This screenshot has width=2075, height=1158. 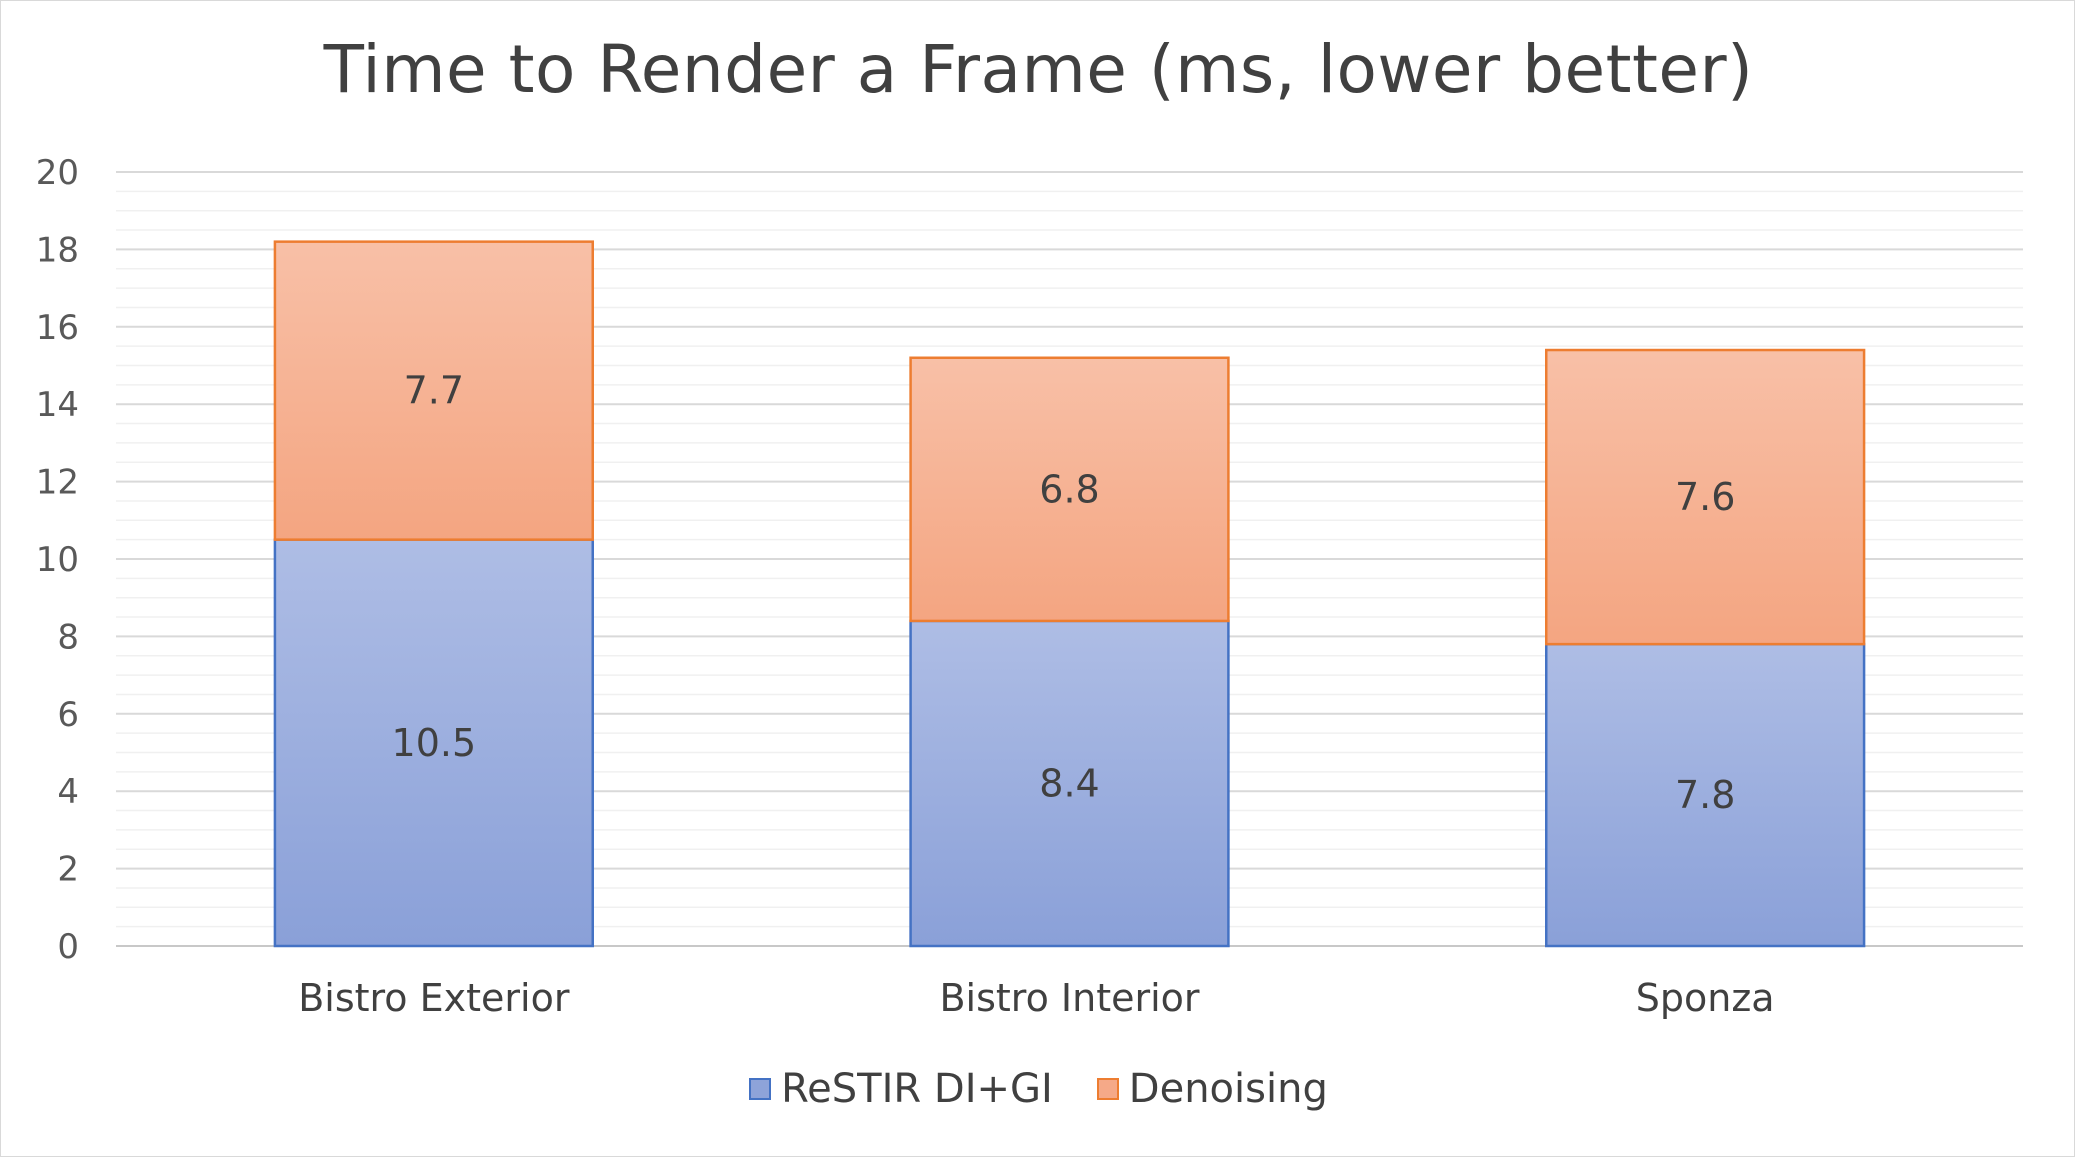 I want to click on x-axis: Bistro Exterior Bistro Interior Sponza, so click(x=1036, y=998).